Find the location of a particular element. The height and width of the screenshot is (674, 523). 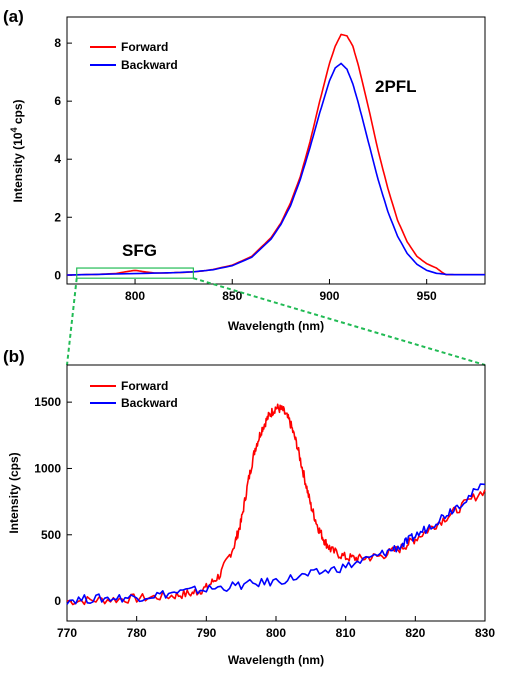

panel-b-legend: Forward Backward is located at coordinates (134, 394).